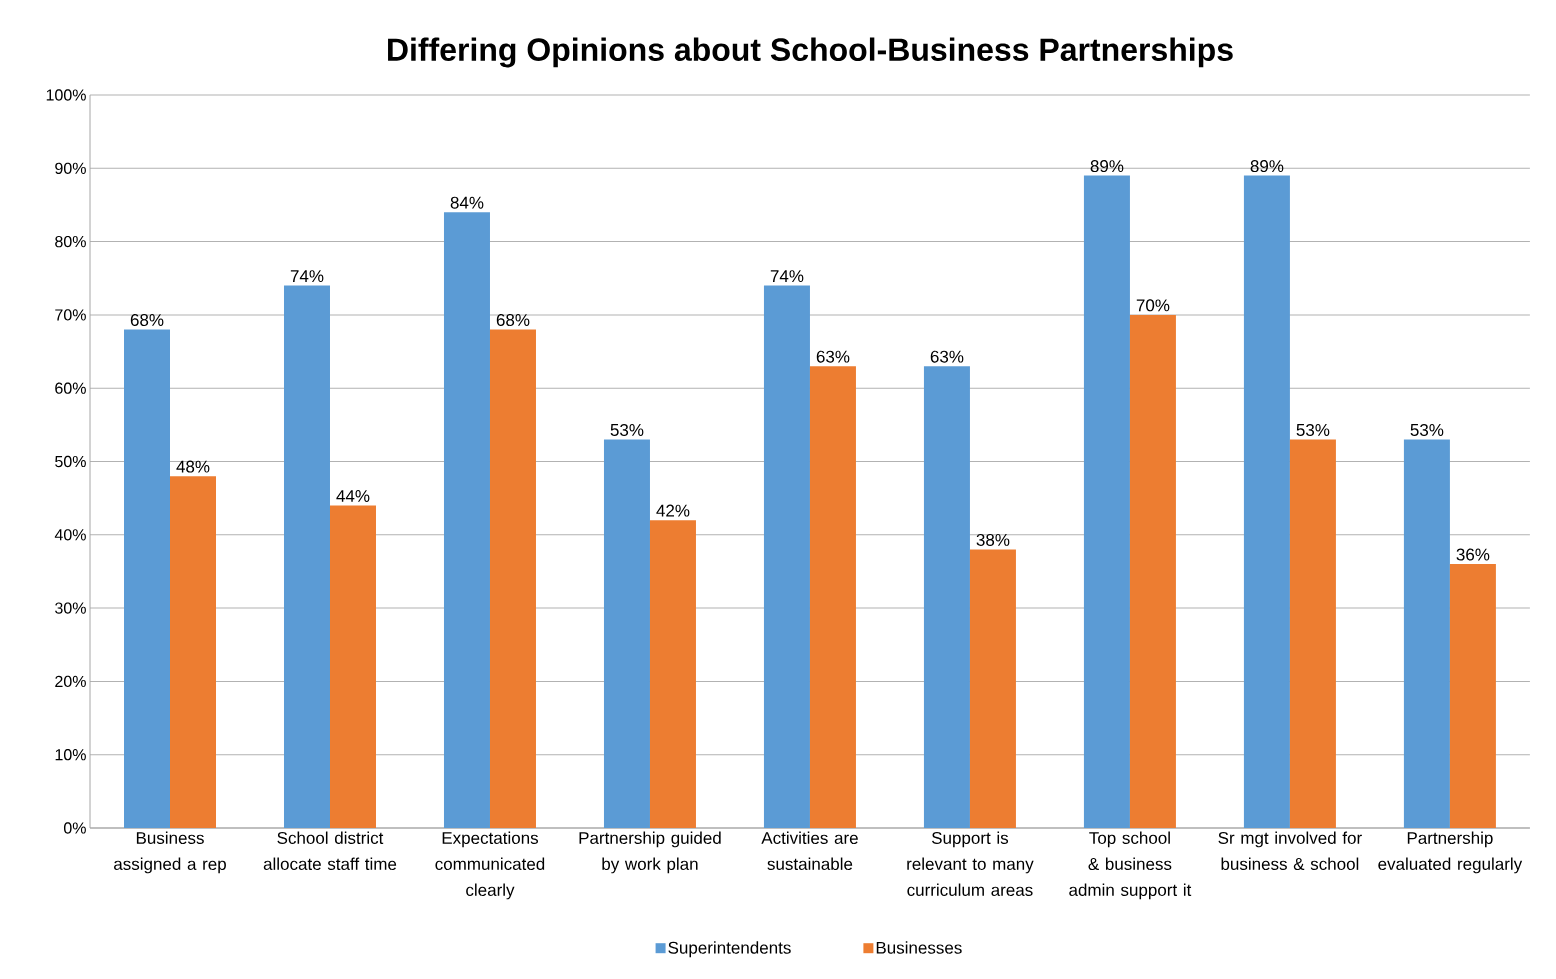  I want to click on data-label: 42%, so click(673, 510).